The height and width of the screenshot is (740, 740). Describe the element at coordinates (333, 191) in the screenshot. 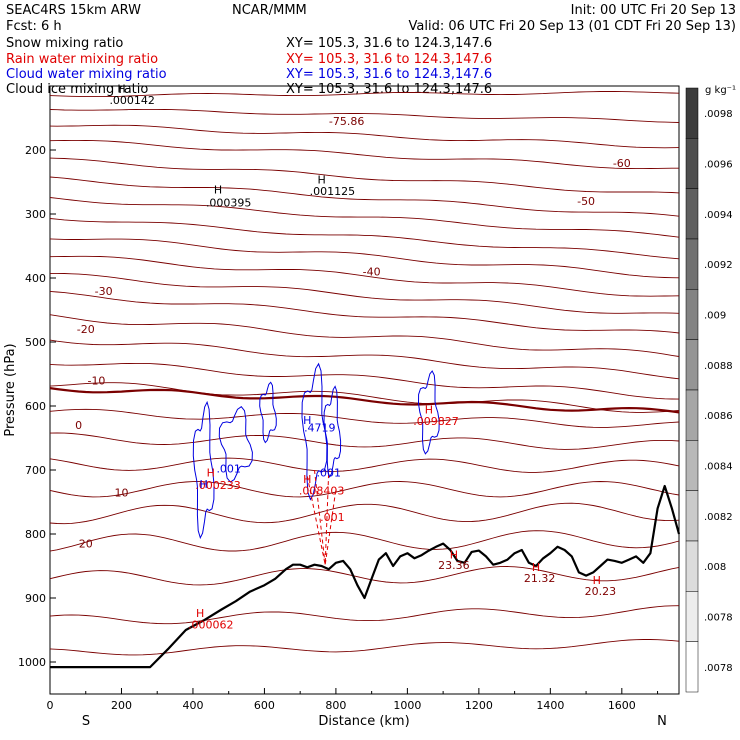

I see `annotation-label: .001125` at that location.